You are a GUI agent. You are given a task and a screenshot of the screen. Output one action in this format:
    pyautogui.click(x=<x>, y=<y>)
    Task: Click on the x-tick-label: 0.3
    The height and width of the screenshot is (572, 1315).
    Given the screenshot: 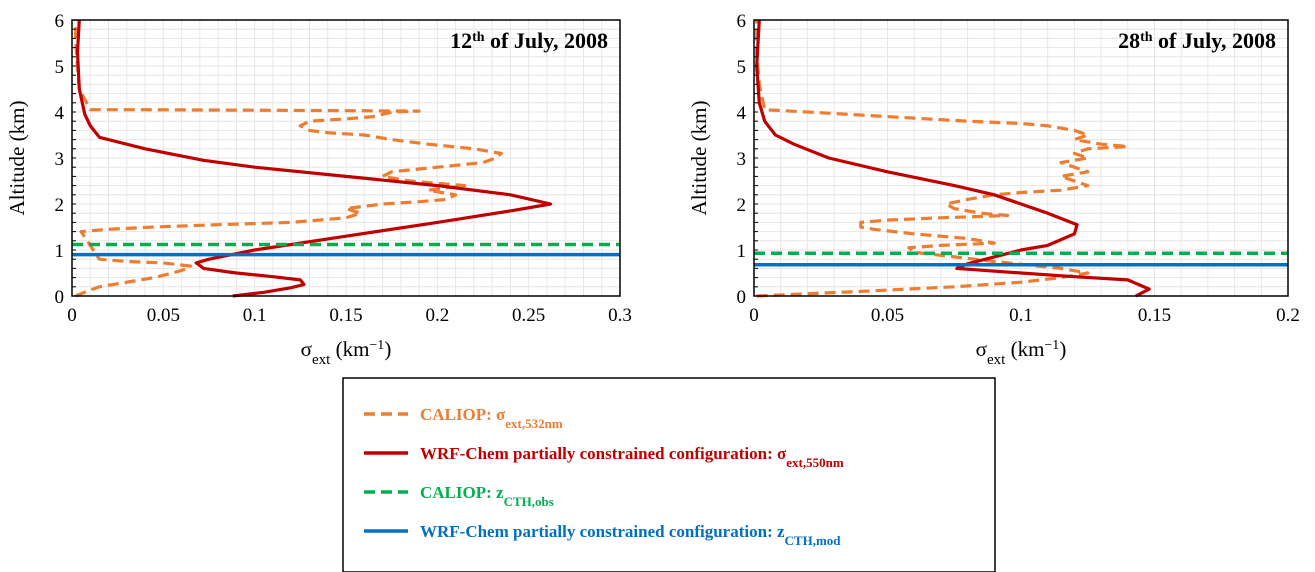 What is the action you would take?
    pyautogui.click(x=620, y=315)
    